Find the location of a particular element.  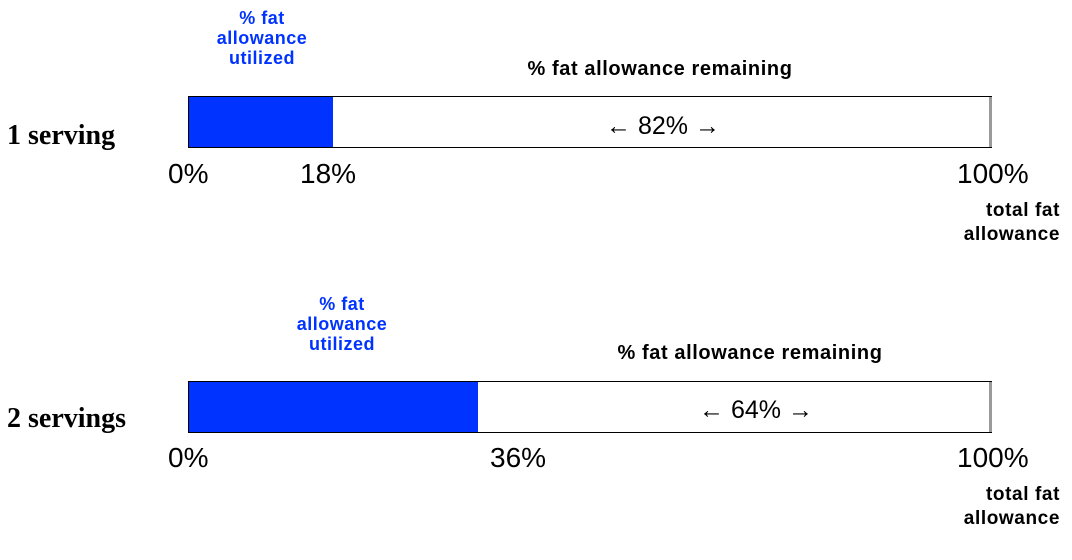

remaining-value: ← 82% → is located at coordinates (663, 126).